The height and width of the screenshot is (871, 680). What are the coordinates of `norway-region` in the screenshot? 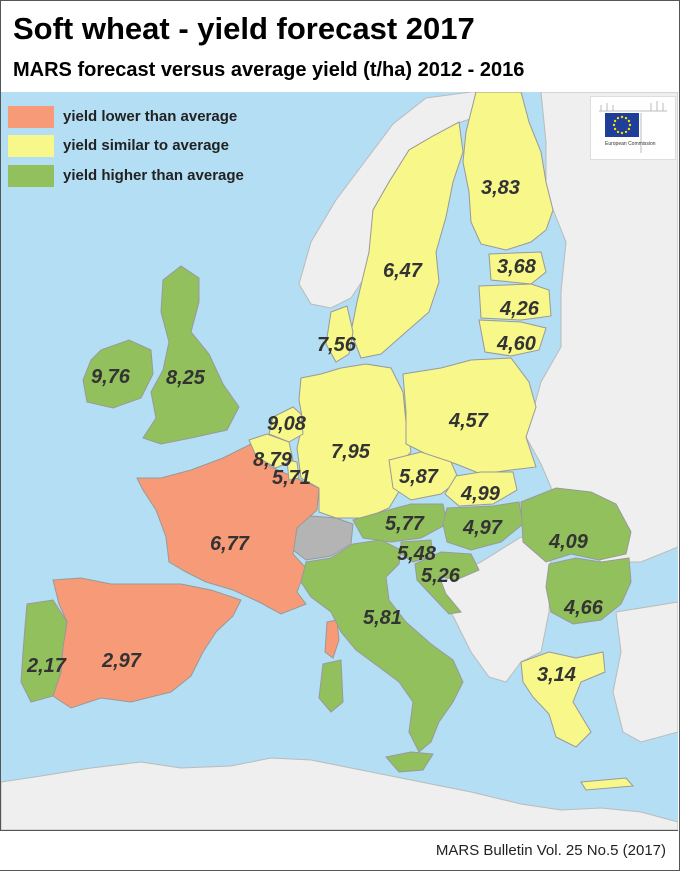 It's located at (410, 200).